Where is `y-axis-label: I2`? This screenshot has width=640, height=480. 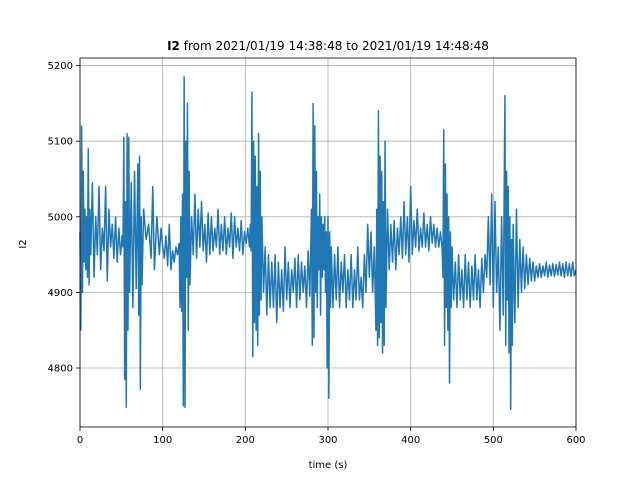 y-axis-label: I2 is located at coordinates (23, 243).